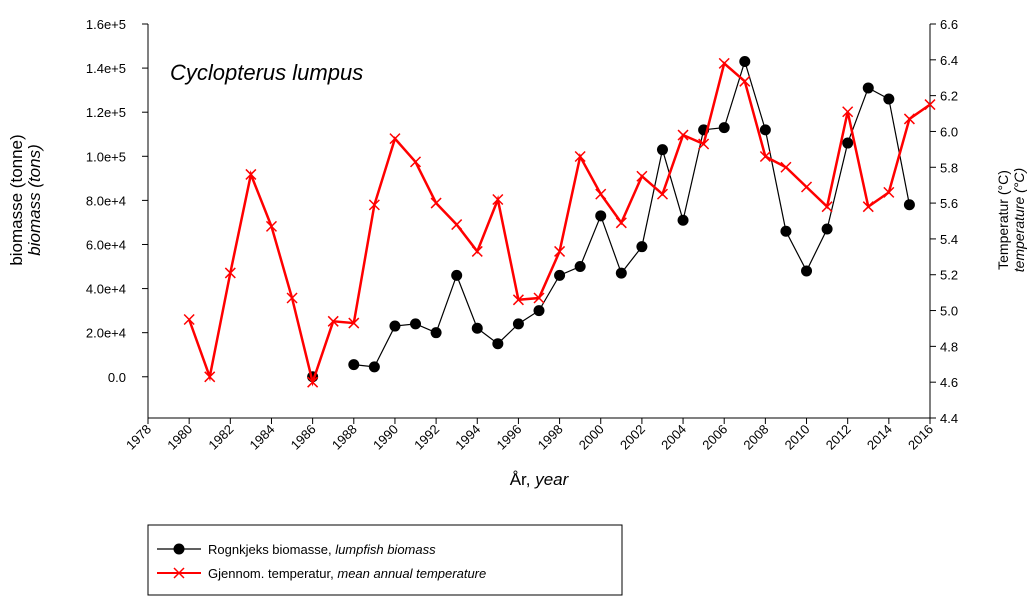 This screenshot has width=1032, height=599. Describe the element at coordinates (632, 437) in the screenshot. I see `x-tick-label: 2002` at that location.